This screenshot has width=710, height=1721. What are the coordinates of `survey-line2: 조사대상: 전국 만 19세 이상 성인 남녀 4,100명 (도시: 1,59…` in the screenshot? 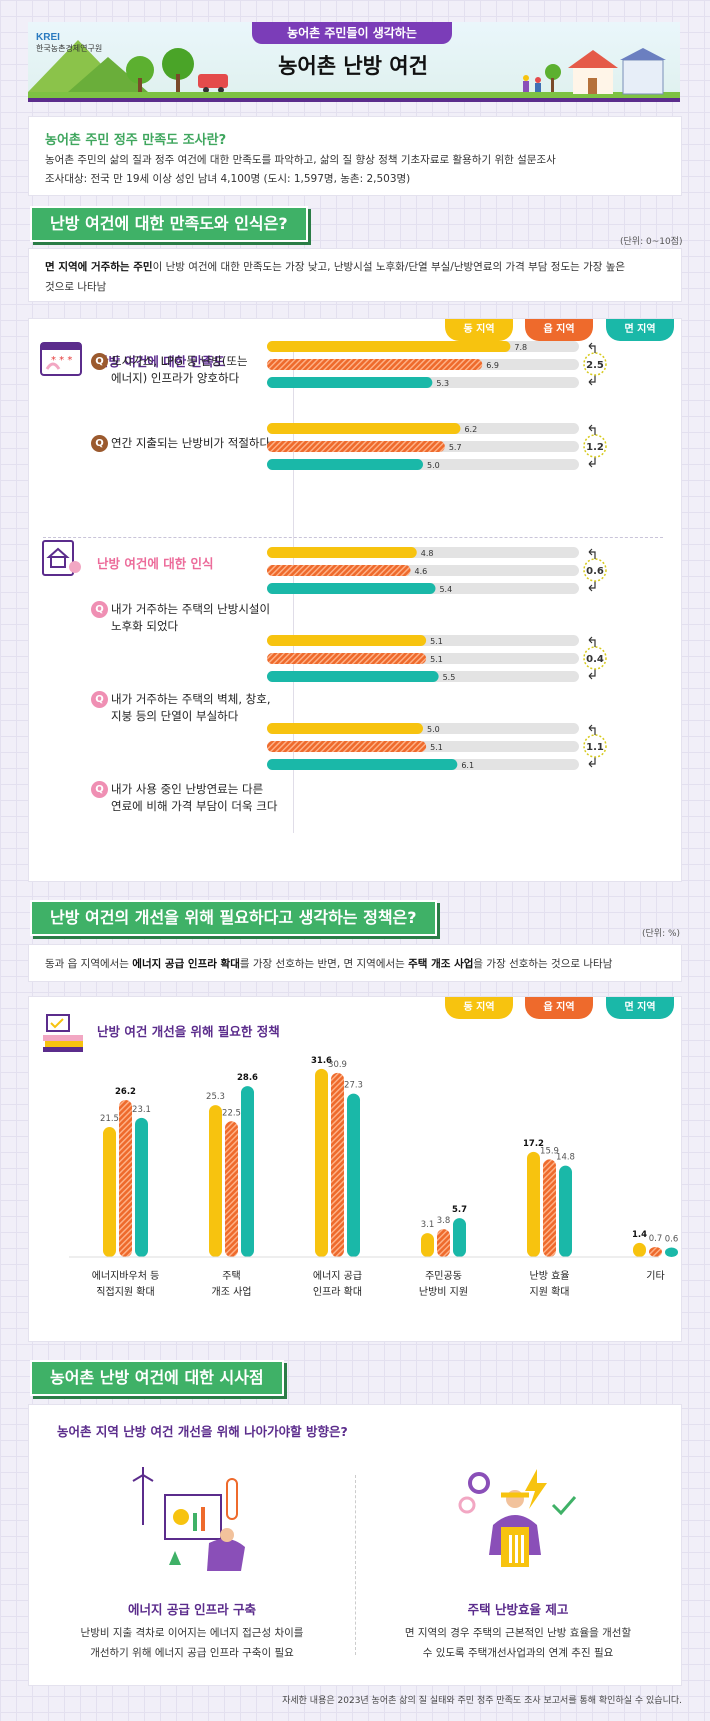 It's located at (228, 179).